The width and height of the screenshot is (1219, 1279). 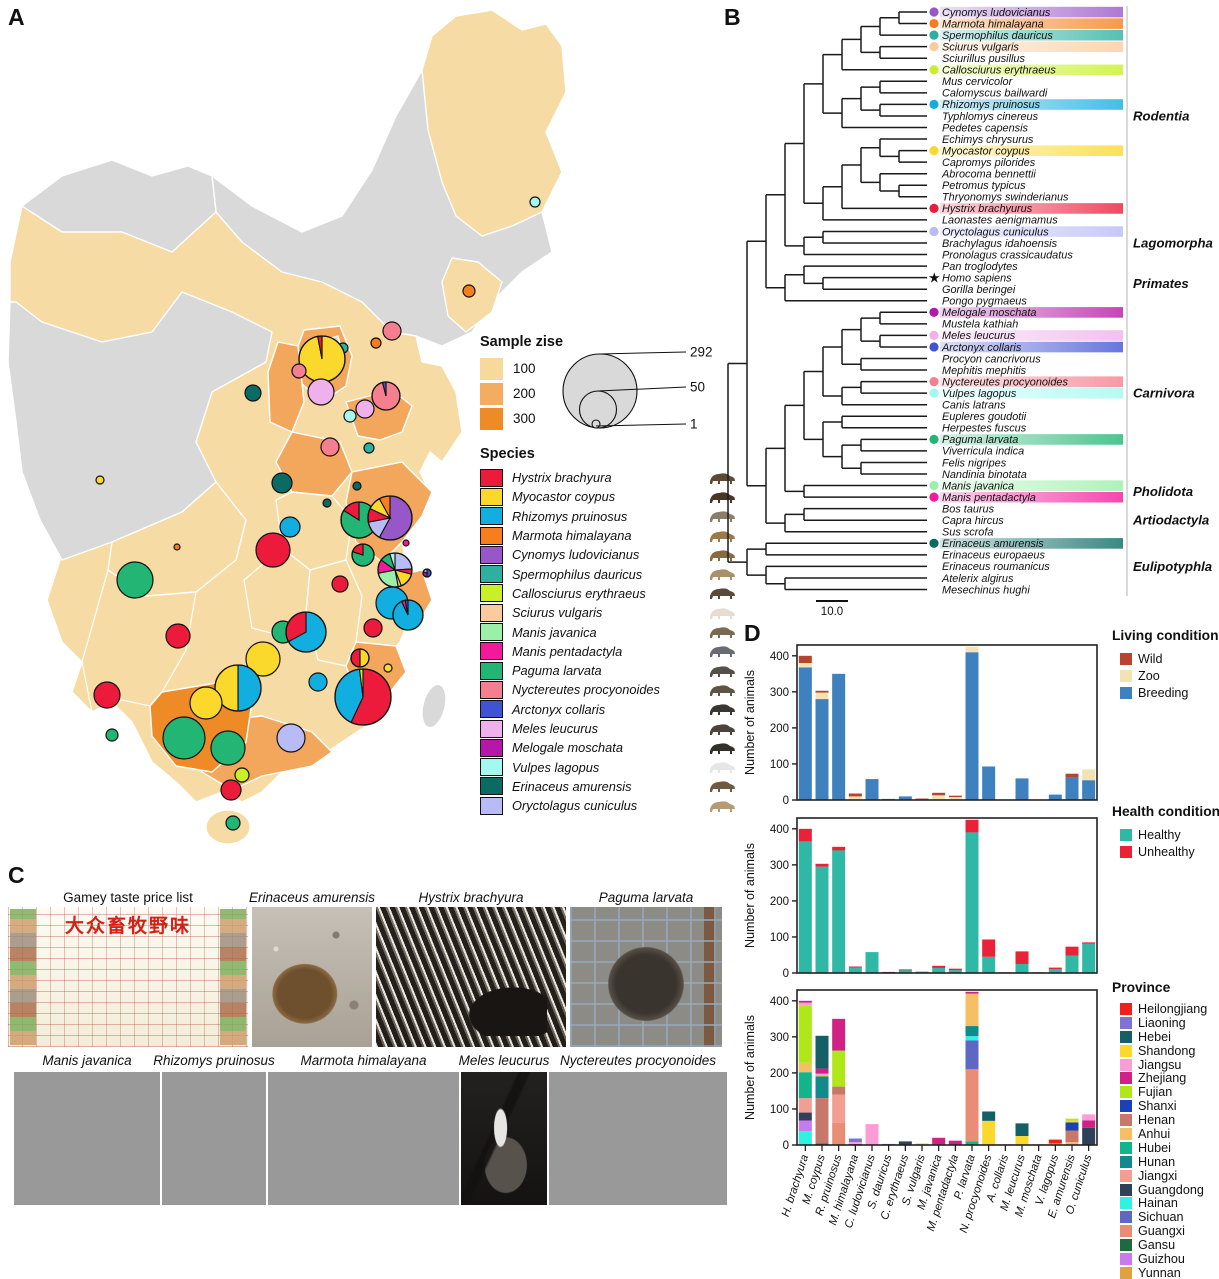 What do you see at coordinates (1157, 843) in the screenshot?
I see `health-condition-legend: Healthy Unhealthy` at bounding box center [1157, 843].